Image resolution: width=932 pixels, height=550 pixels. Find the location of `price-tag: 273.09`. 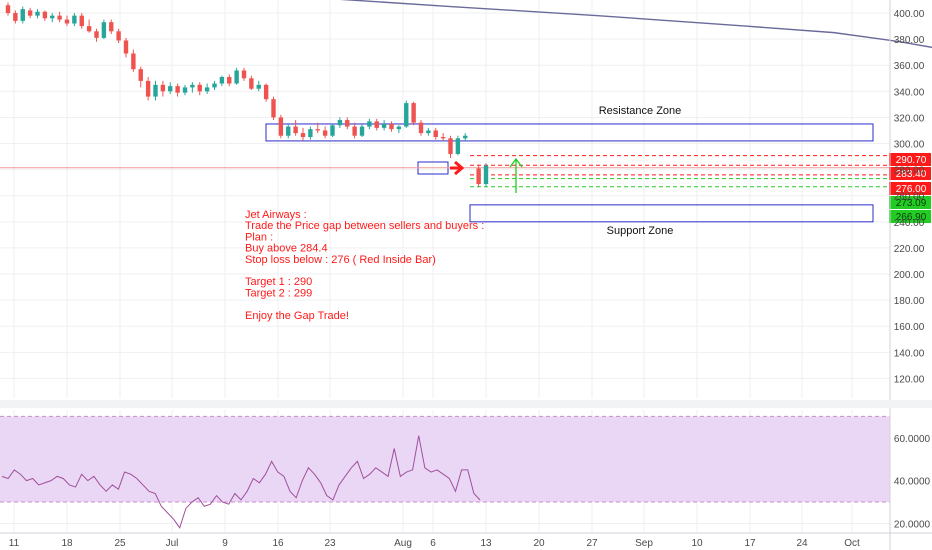

price-tag: 273.09 is located at coordinates (911, 203).